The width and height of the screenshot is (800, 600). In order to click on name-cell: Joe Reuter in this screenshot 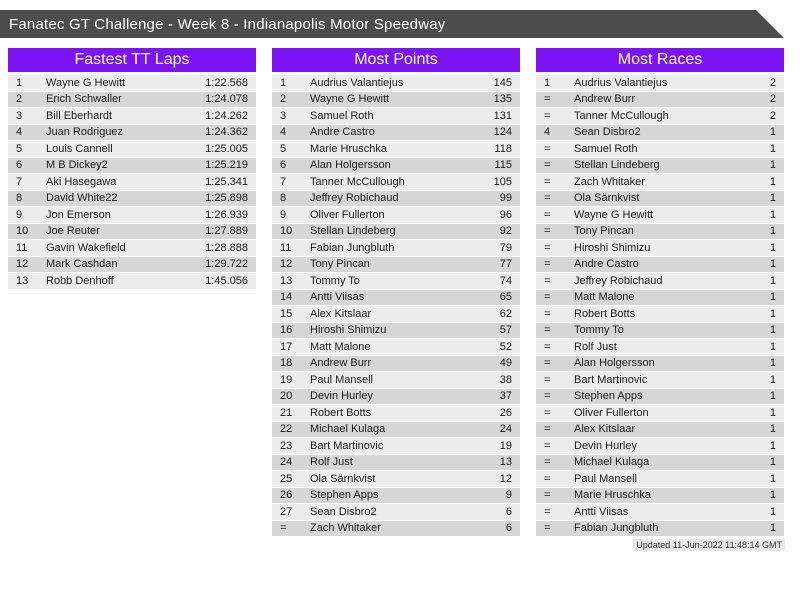, I will do `click(73, 231)`.